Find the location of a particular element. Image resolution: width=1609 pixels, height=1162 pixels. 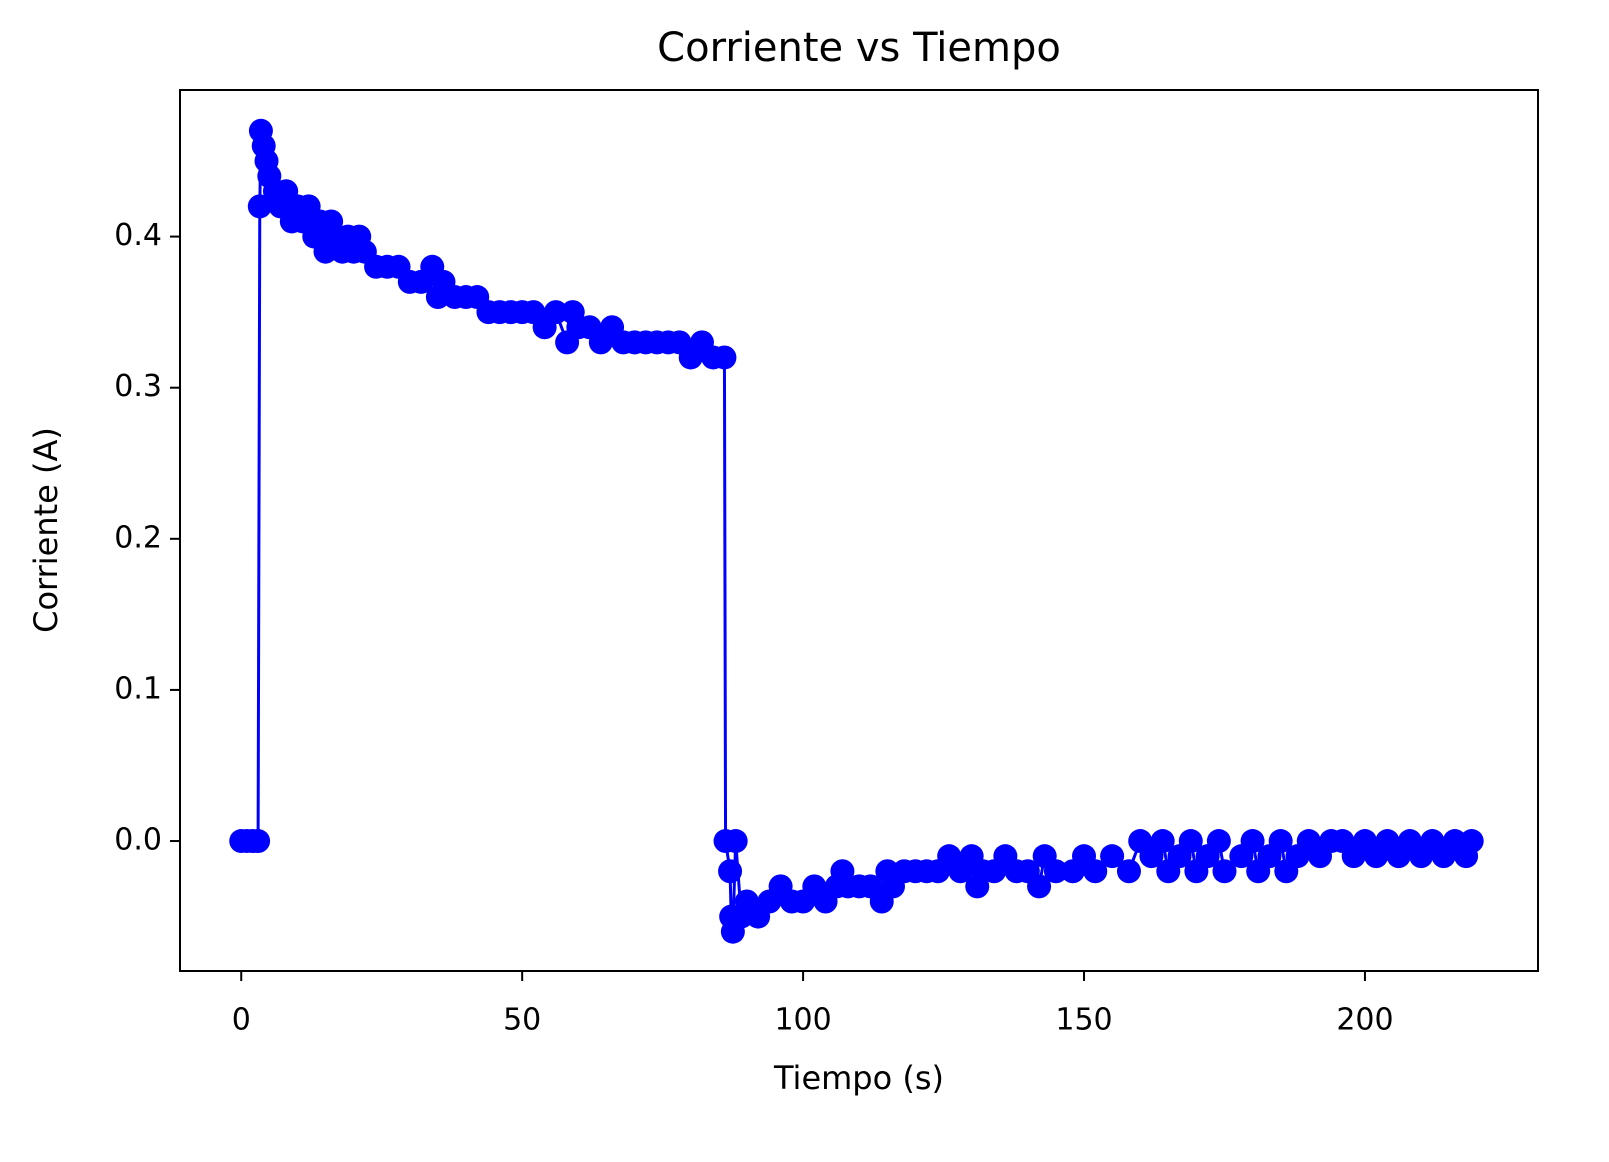

y-tick-label: 0.3 is located at coordinates (138, 386).